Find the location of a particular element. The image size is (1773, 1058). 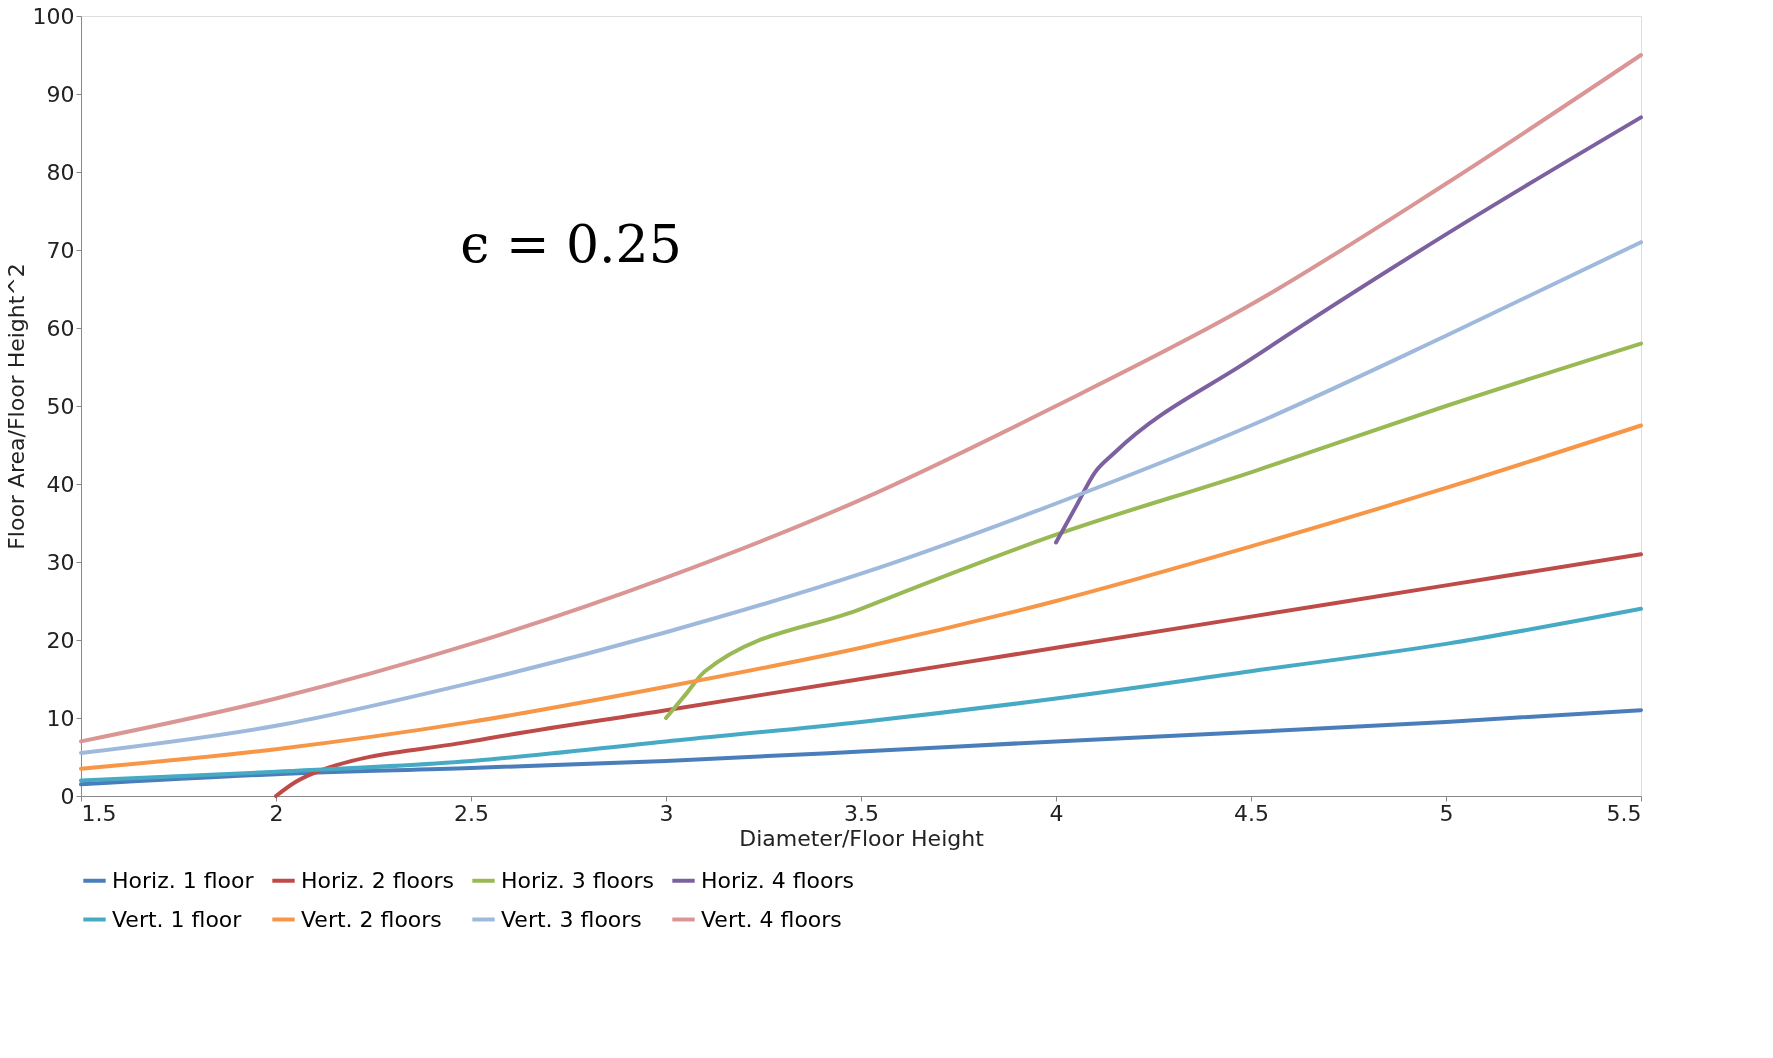

legend-label: Vert. 1 floor is located at coordinates (177, 919).